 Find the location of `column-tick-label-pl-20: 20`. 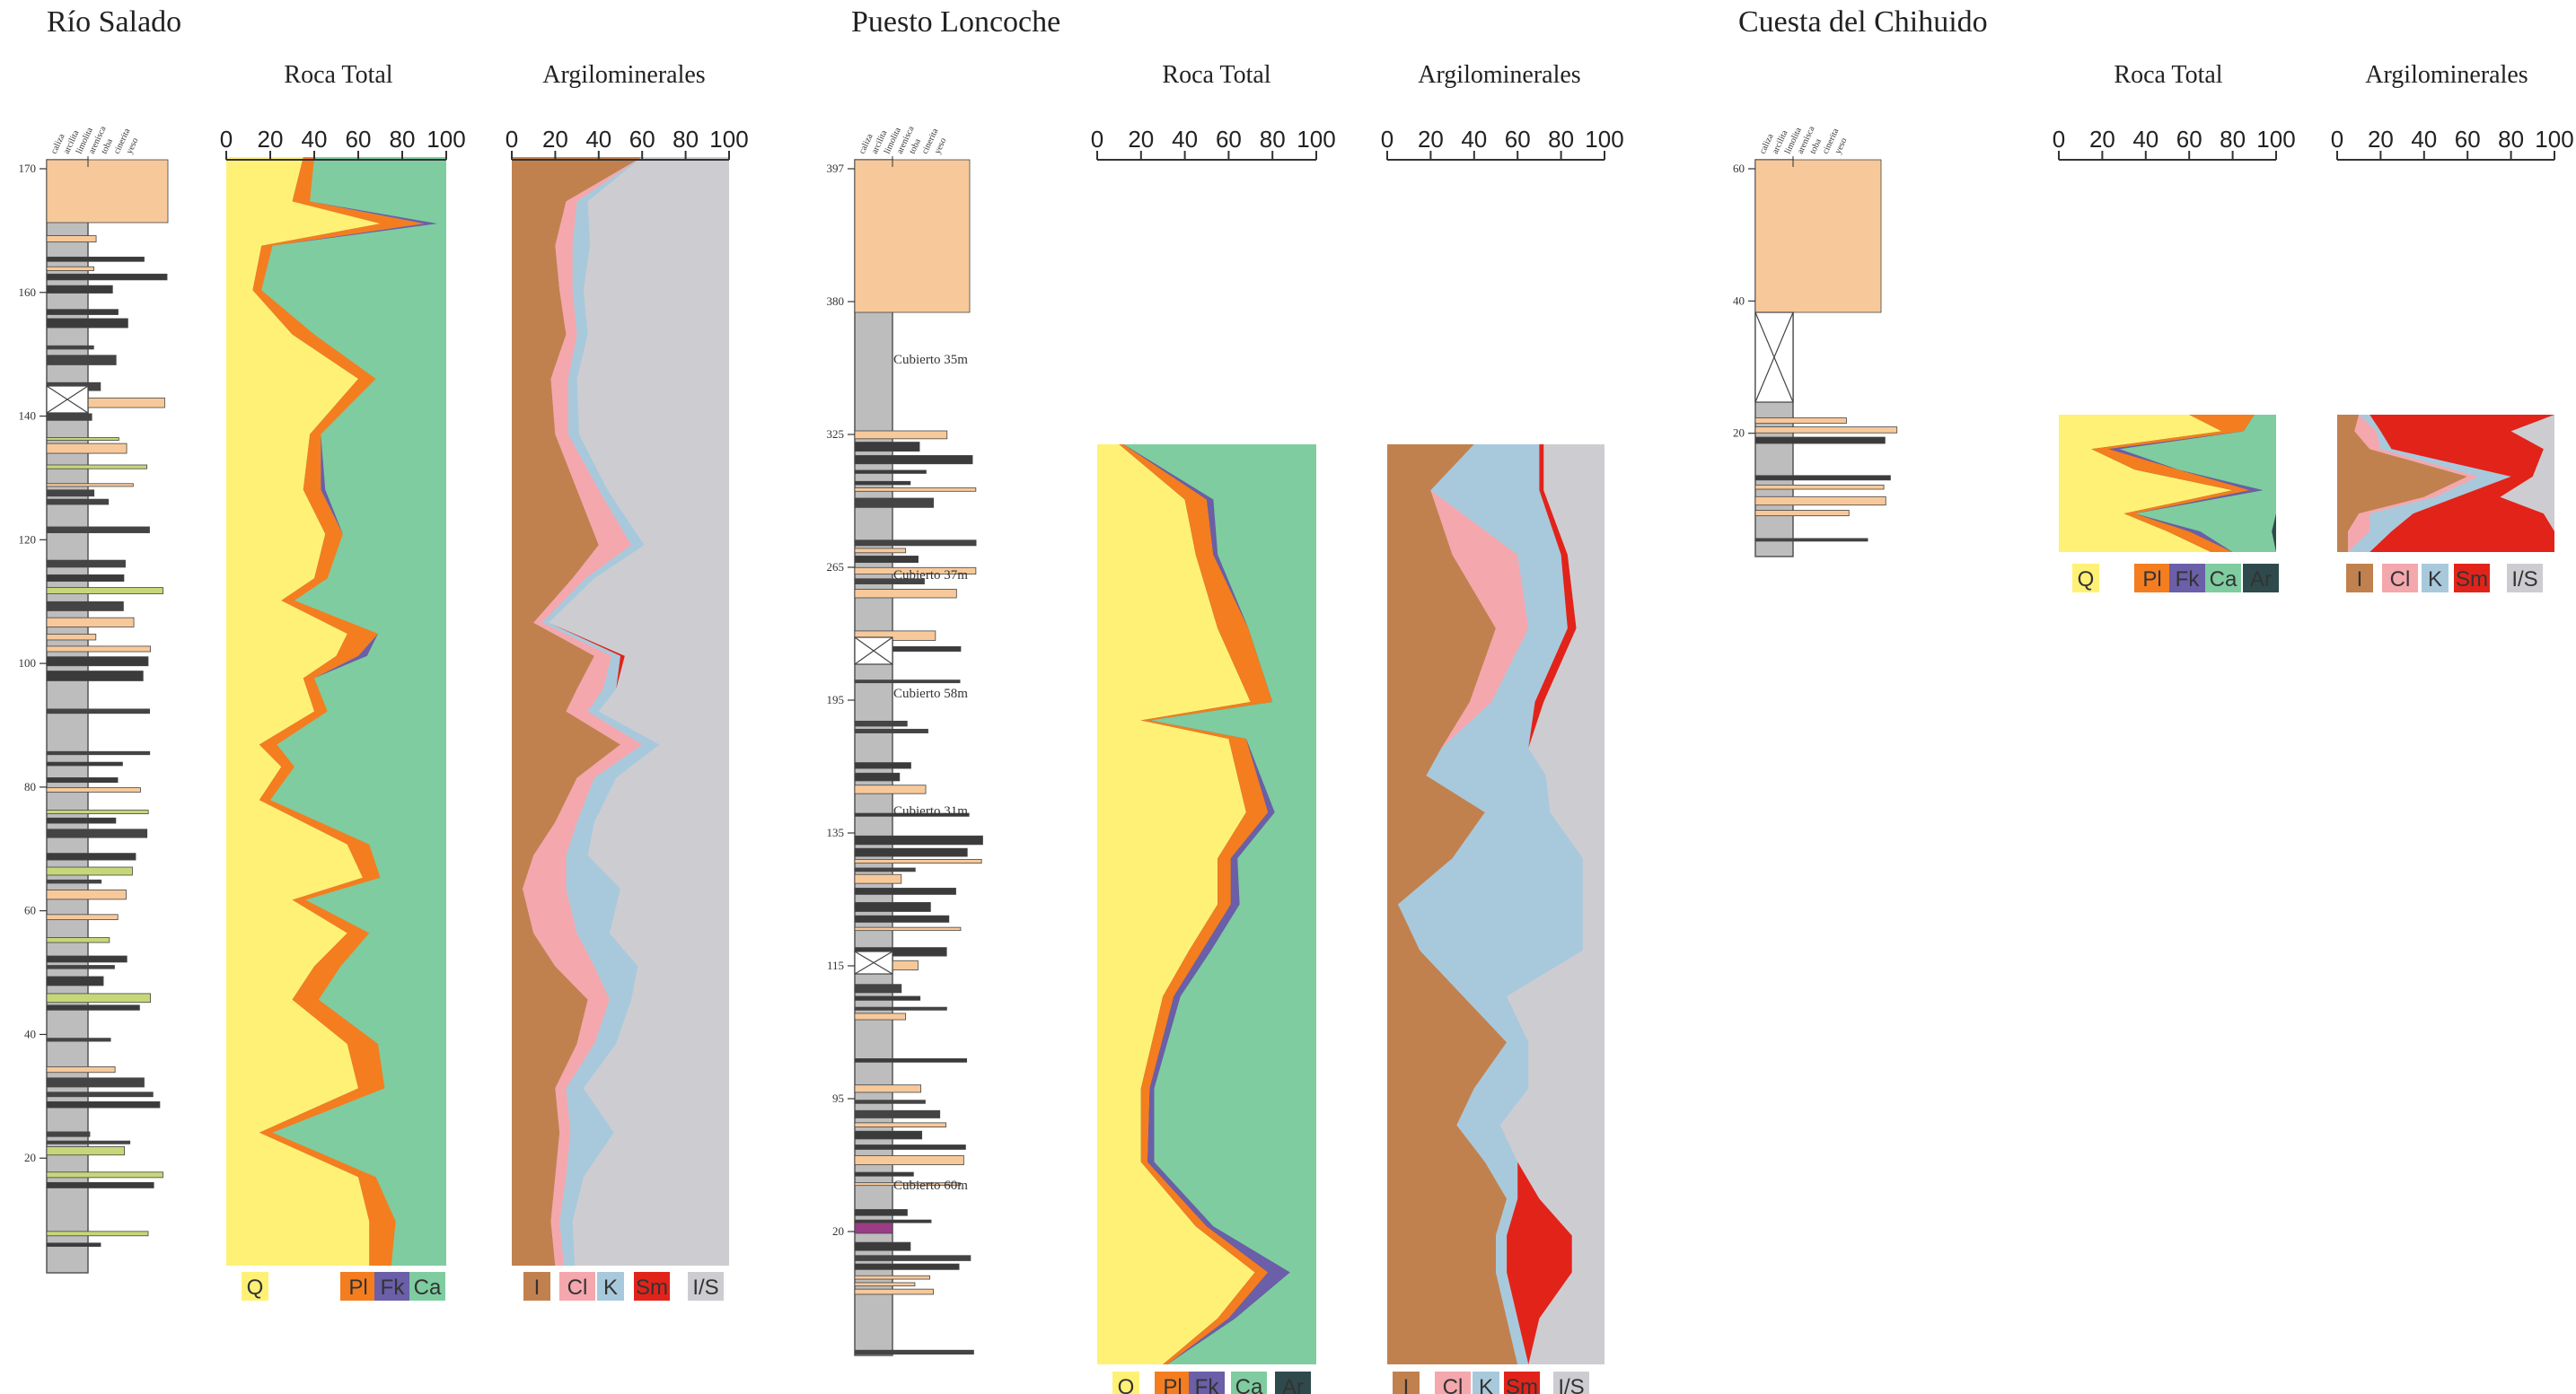

column-tick-label-pl-20: 20 is located at coordinates (838, 1231).